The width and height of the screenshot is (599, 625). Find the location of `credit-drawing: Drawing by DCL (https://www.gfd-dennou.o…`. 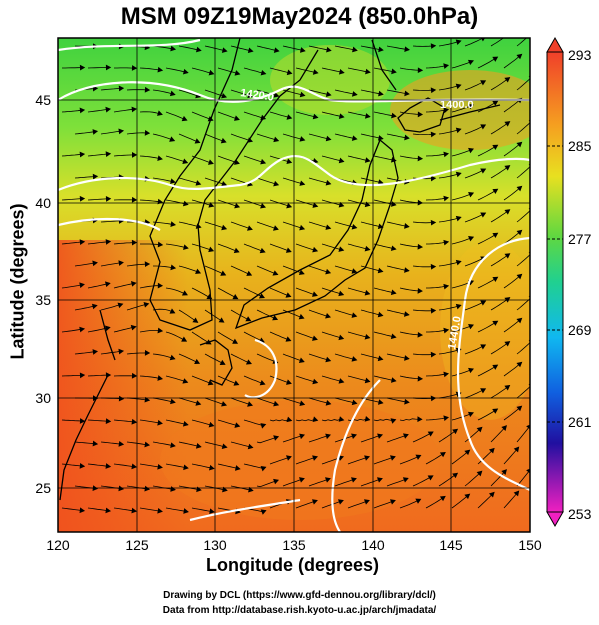

credit-drawing: Drawing by DCL (https://www.gfd-dennou.o… is located at coordinates (299, 595).